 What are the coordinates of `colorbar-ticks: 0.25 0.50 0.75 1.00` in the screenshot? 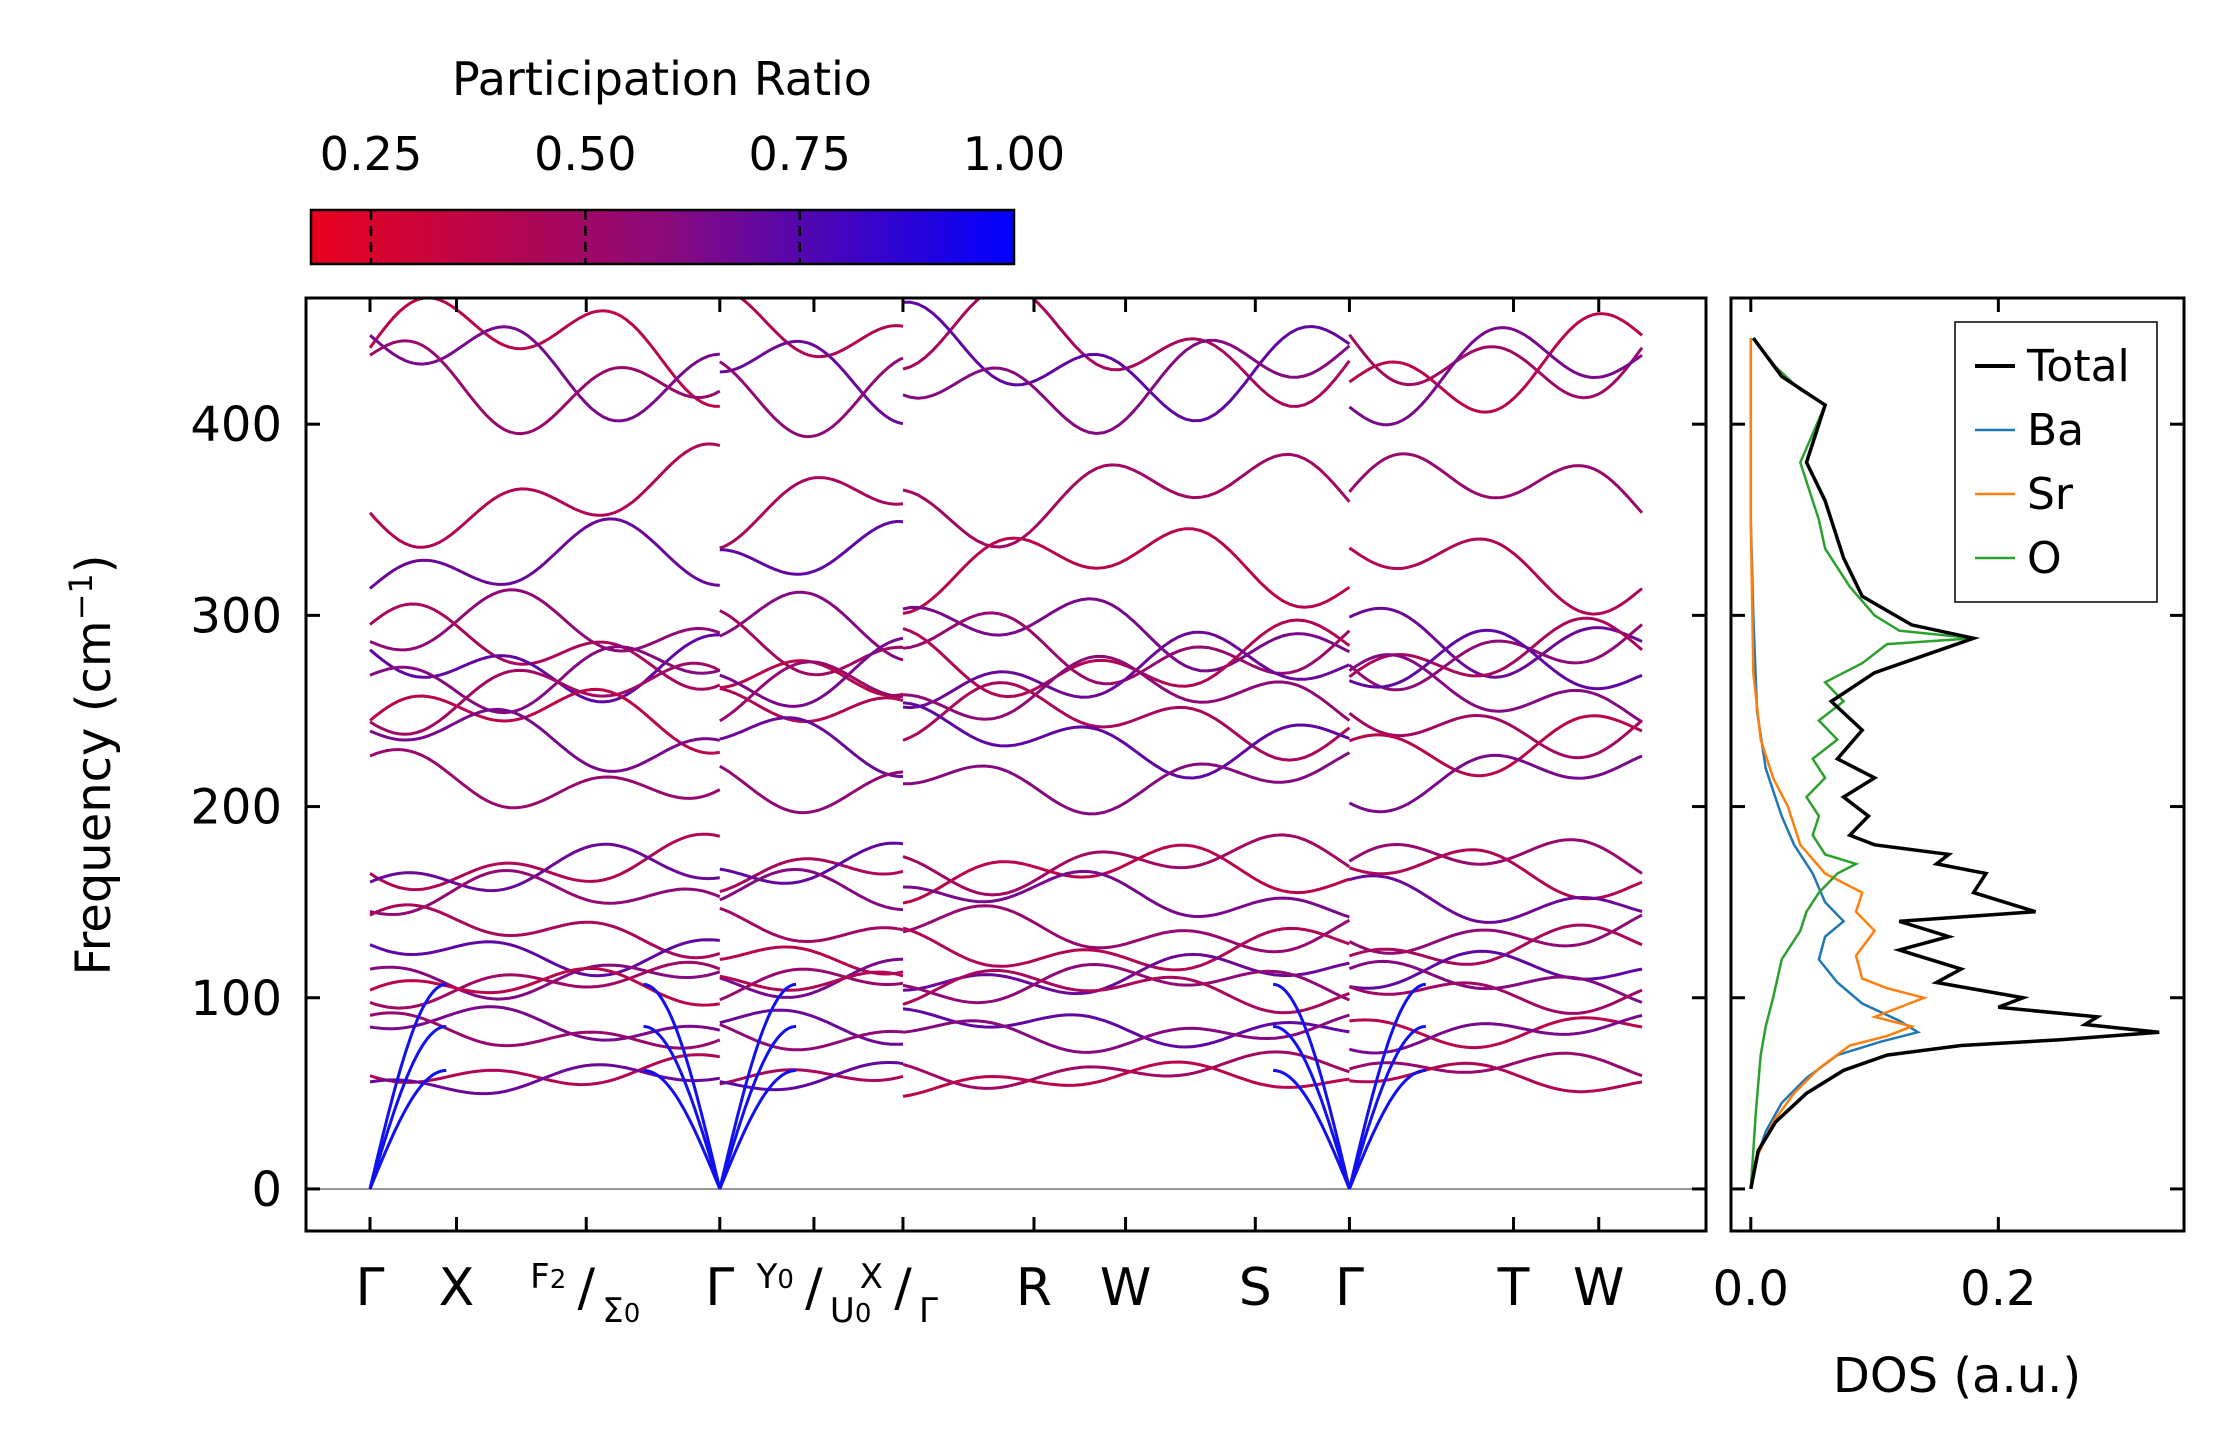 It's located at (692, 195).